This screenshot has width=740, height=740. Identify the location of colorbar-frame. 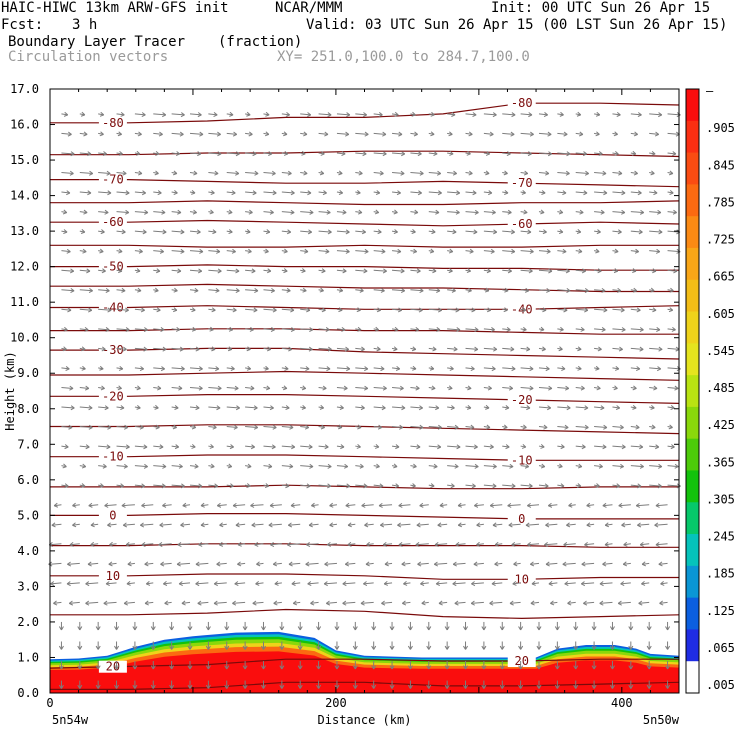
(692, 391).